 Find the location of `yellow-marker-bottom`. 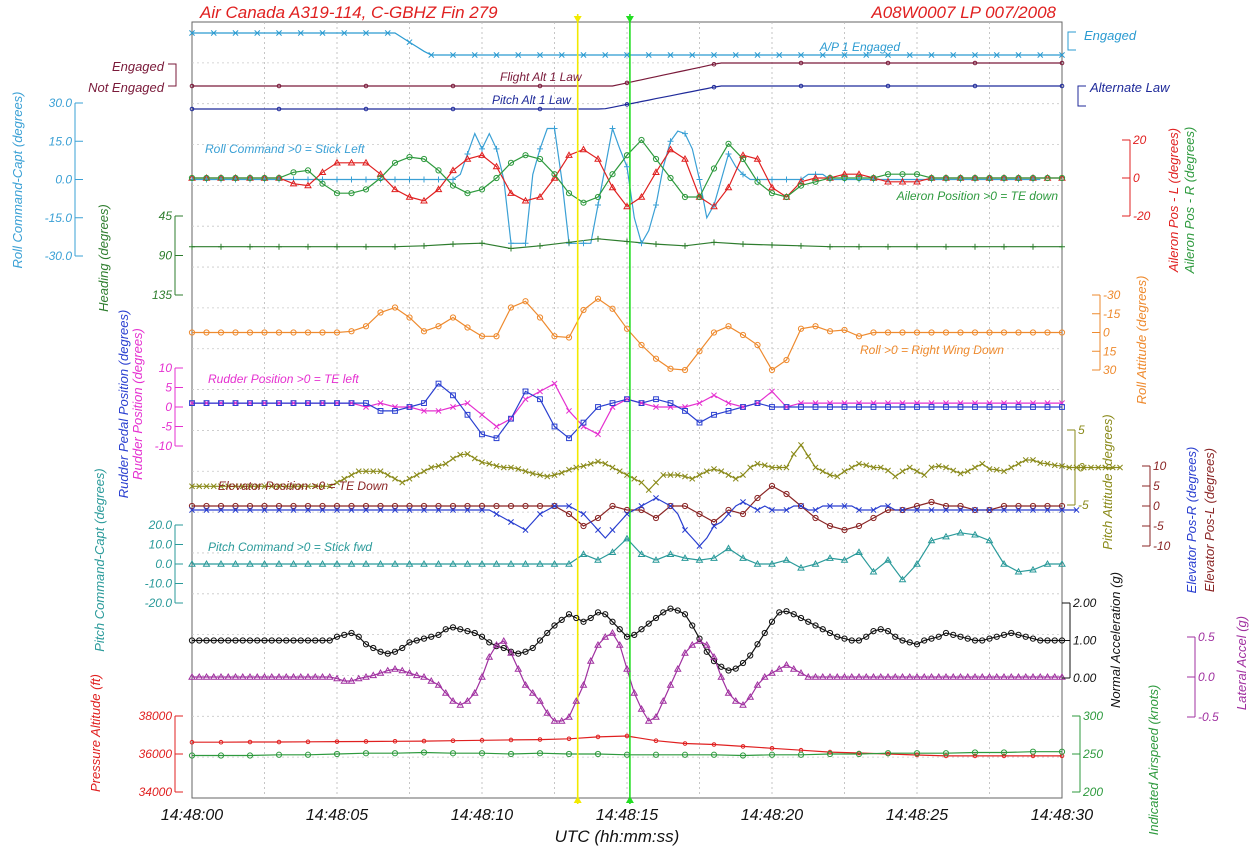

yellow-marker-bottom is located at coordinates (577, 799).